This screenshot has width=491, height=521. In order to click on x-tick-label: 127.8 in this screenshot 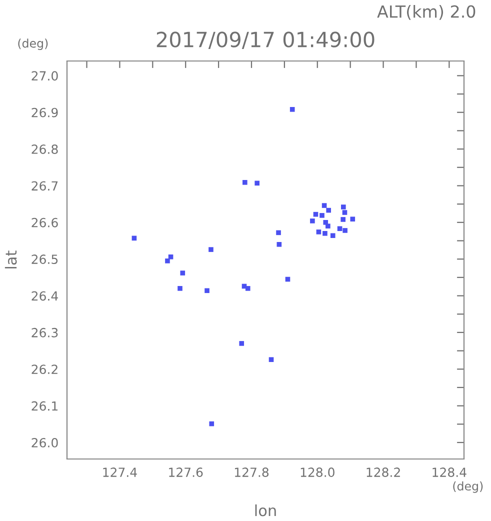, I will do `click(251, 473)`.